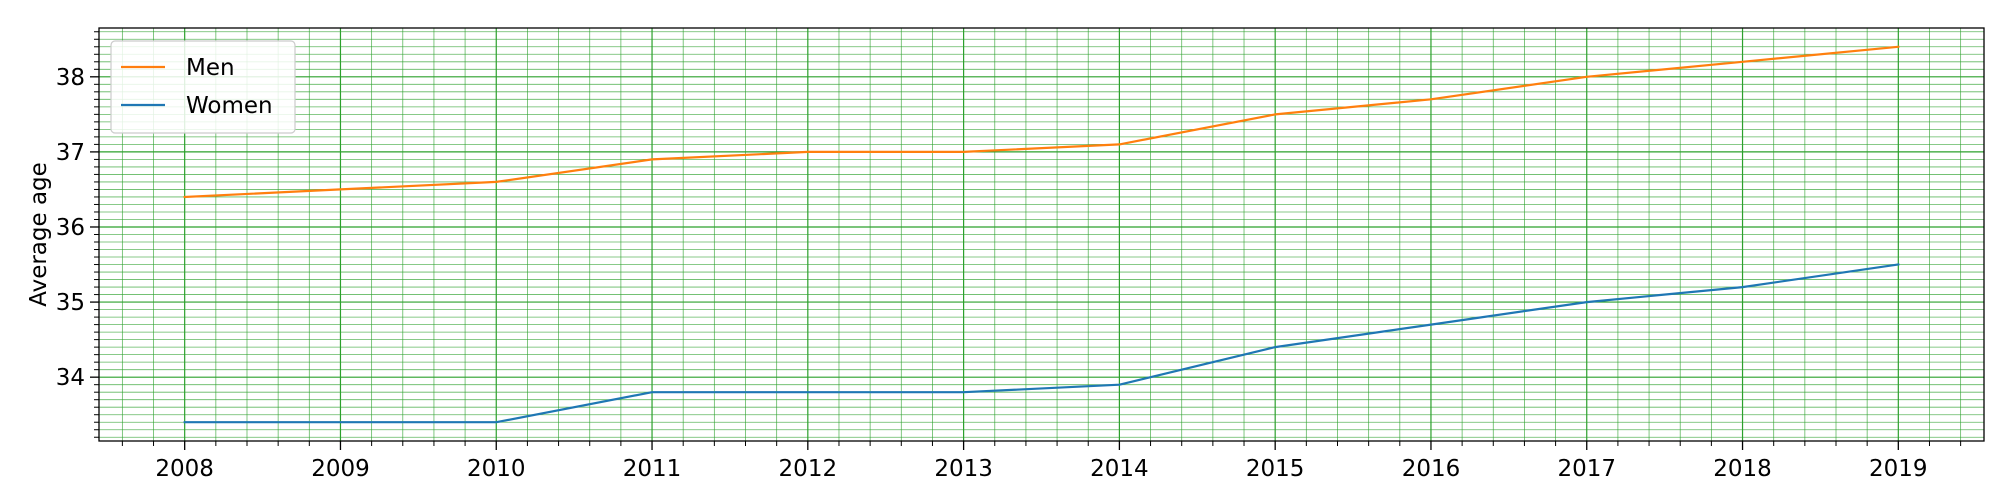 The image size is (2000, 500). I want to click on legend-box, so click(203, 87).